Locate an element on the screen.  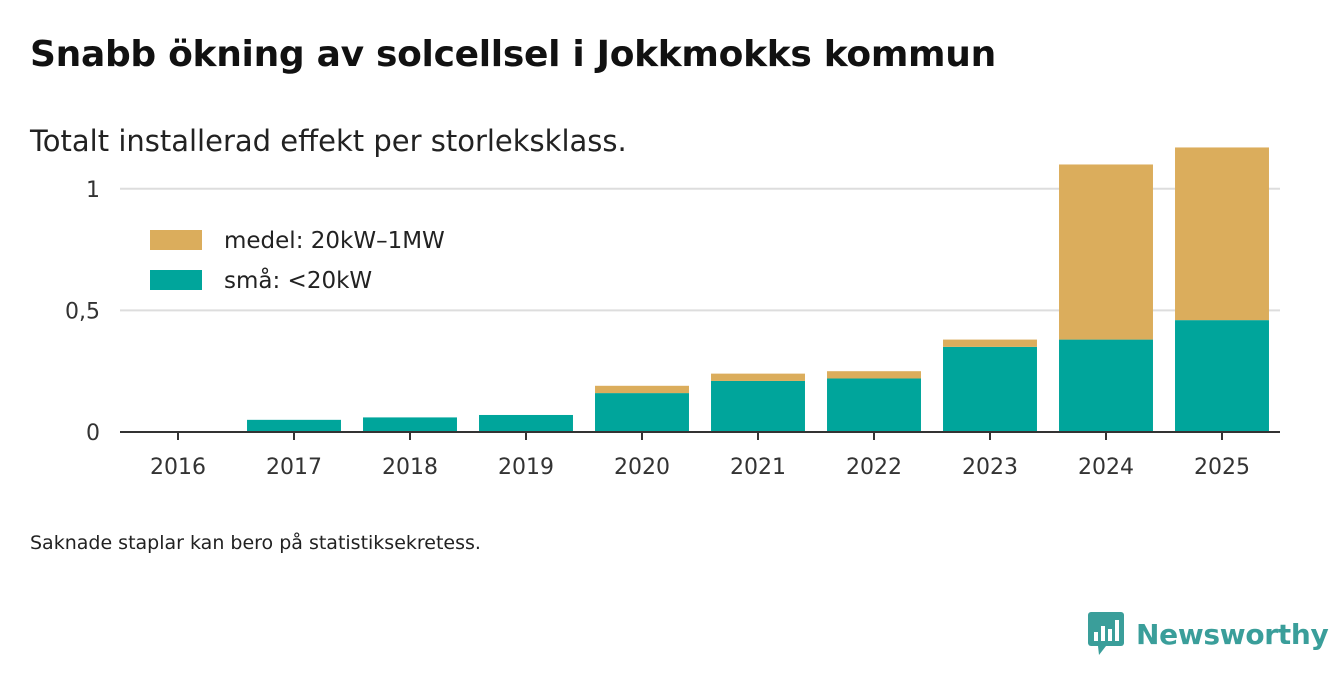
x-tick-label: 2022 is located at coordinates (874, 467).